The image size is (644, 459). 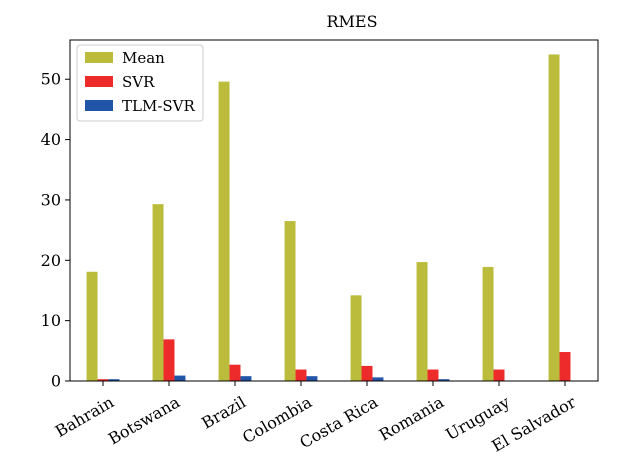 What do you see at coordinates (356, 338) in the screenshot?
I see `bar-mean-costa-rica` at bounding box center [356, 338].